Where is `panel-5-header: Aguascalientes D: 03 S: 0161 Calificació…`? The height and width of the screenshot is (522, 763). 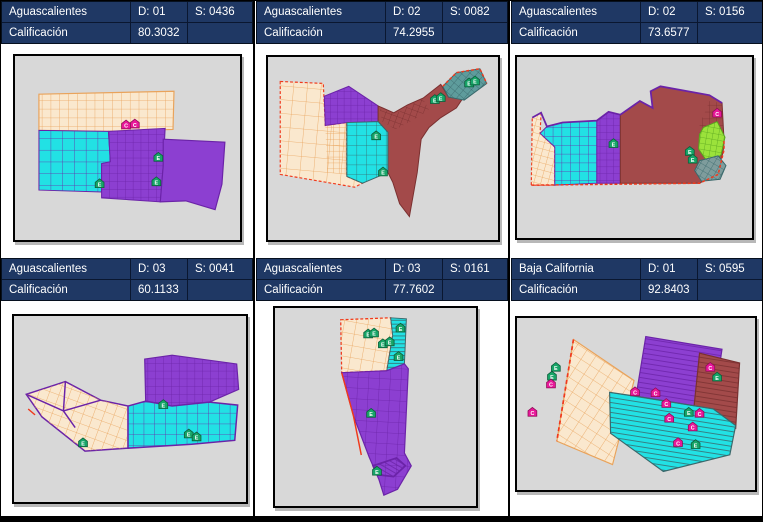
panel-5-header: Aguascalientes D: 03 S: 0161 Calificació… is located at coordinates (382, 279).